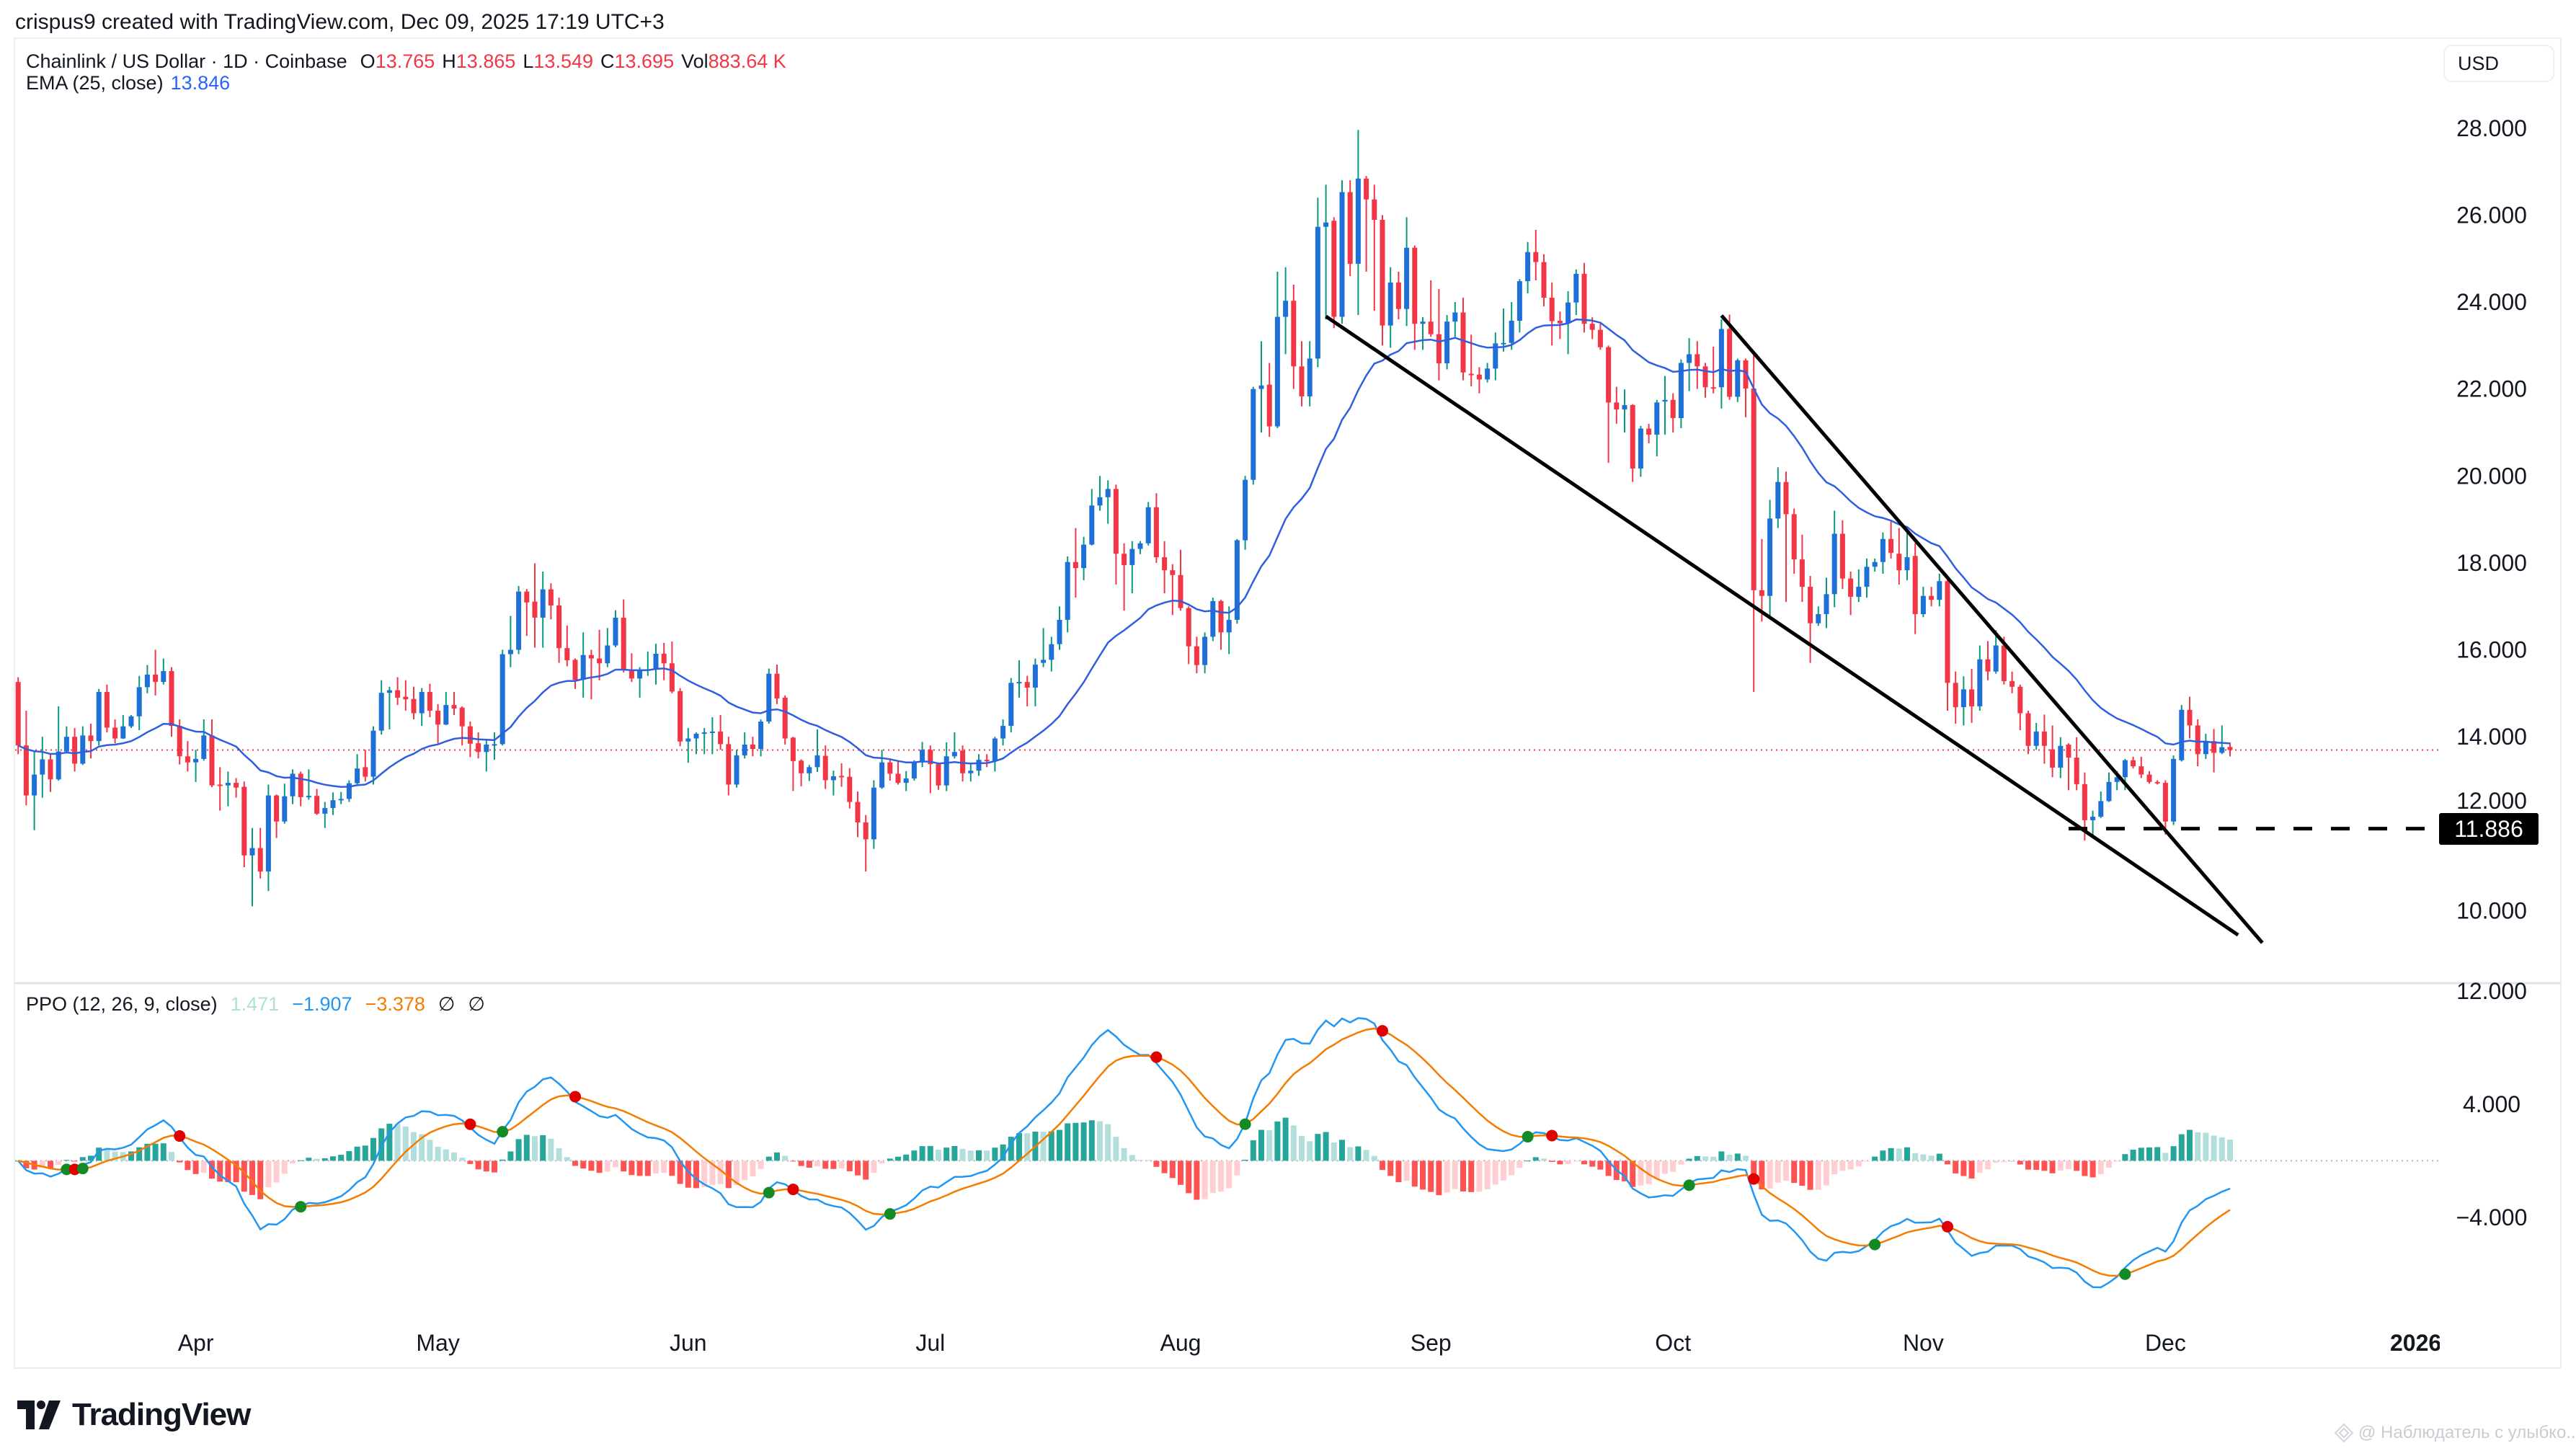 This screenshot has width=2576, height=1456. I want to click on currency-button: USD, so click(2498, 63).